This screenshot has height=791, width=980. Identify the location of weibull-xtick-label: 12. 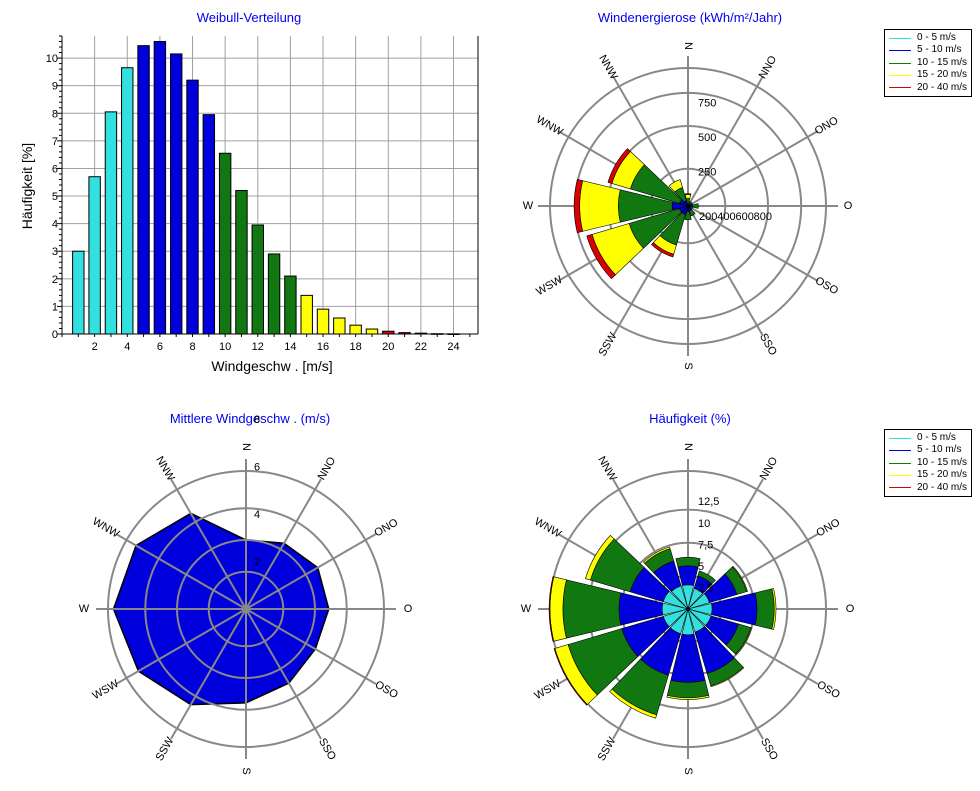
(258, 347).